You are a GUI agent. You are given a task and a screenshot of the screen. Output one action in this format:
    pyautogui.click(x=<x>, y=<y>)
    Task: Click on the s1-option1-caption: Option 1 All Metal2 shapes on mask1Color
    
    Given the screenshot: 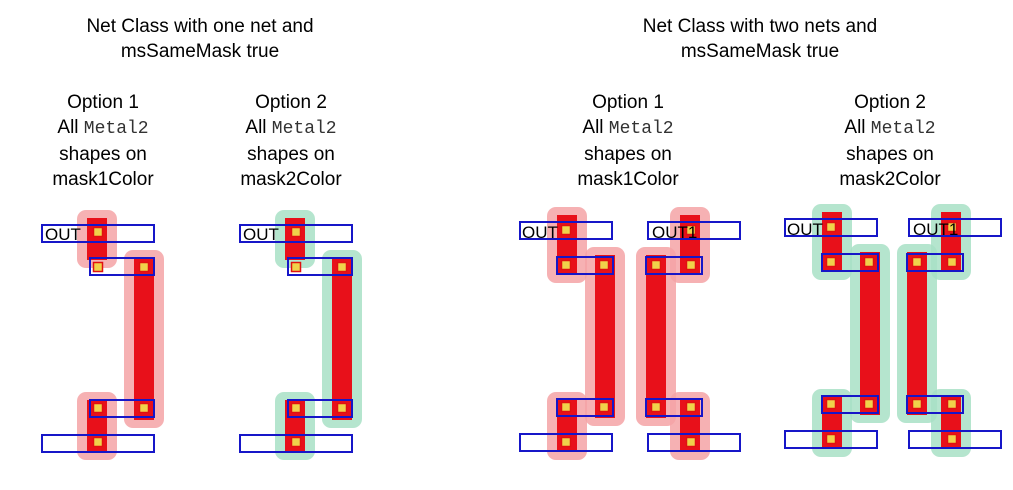 What is the action you would take?
    pyautogui.click(x=103, y=141)
    